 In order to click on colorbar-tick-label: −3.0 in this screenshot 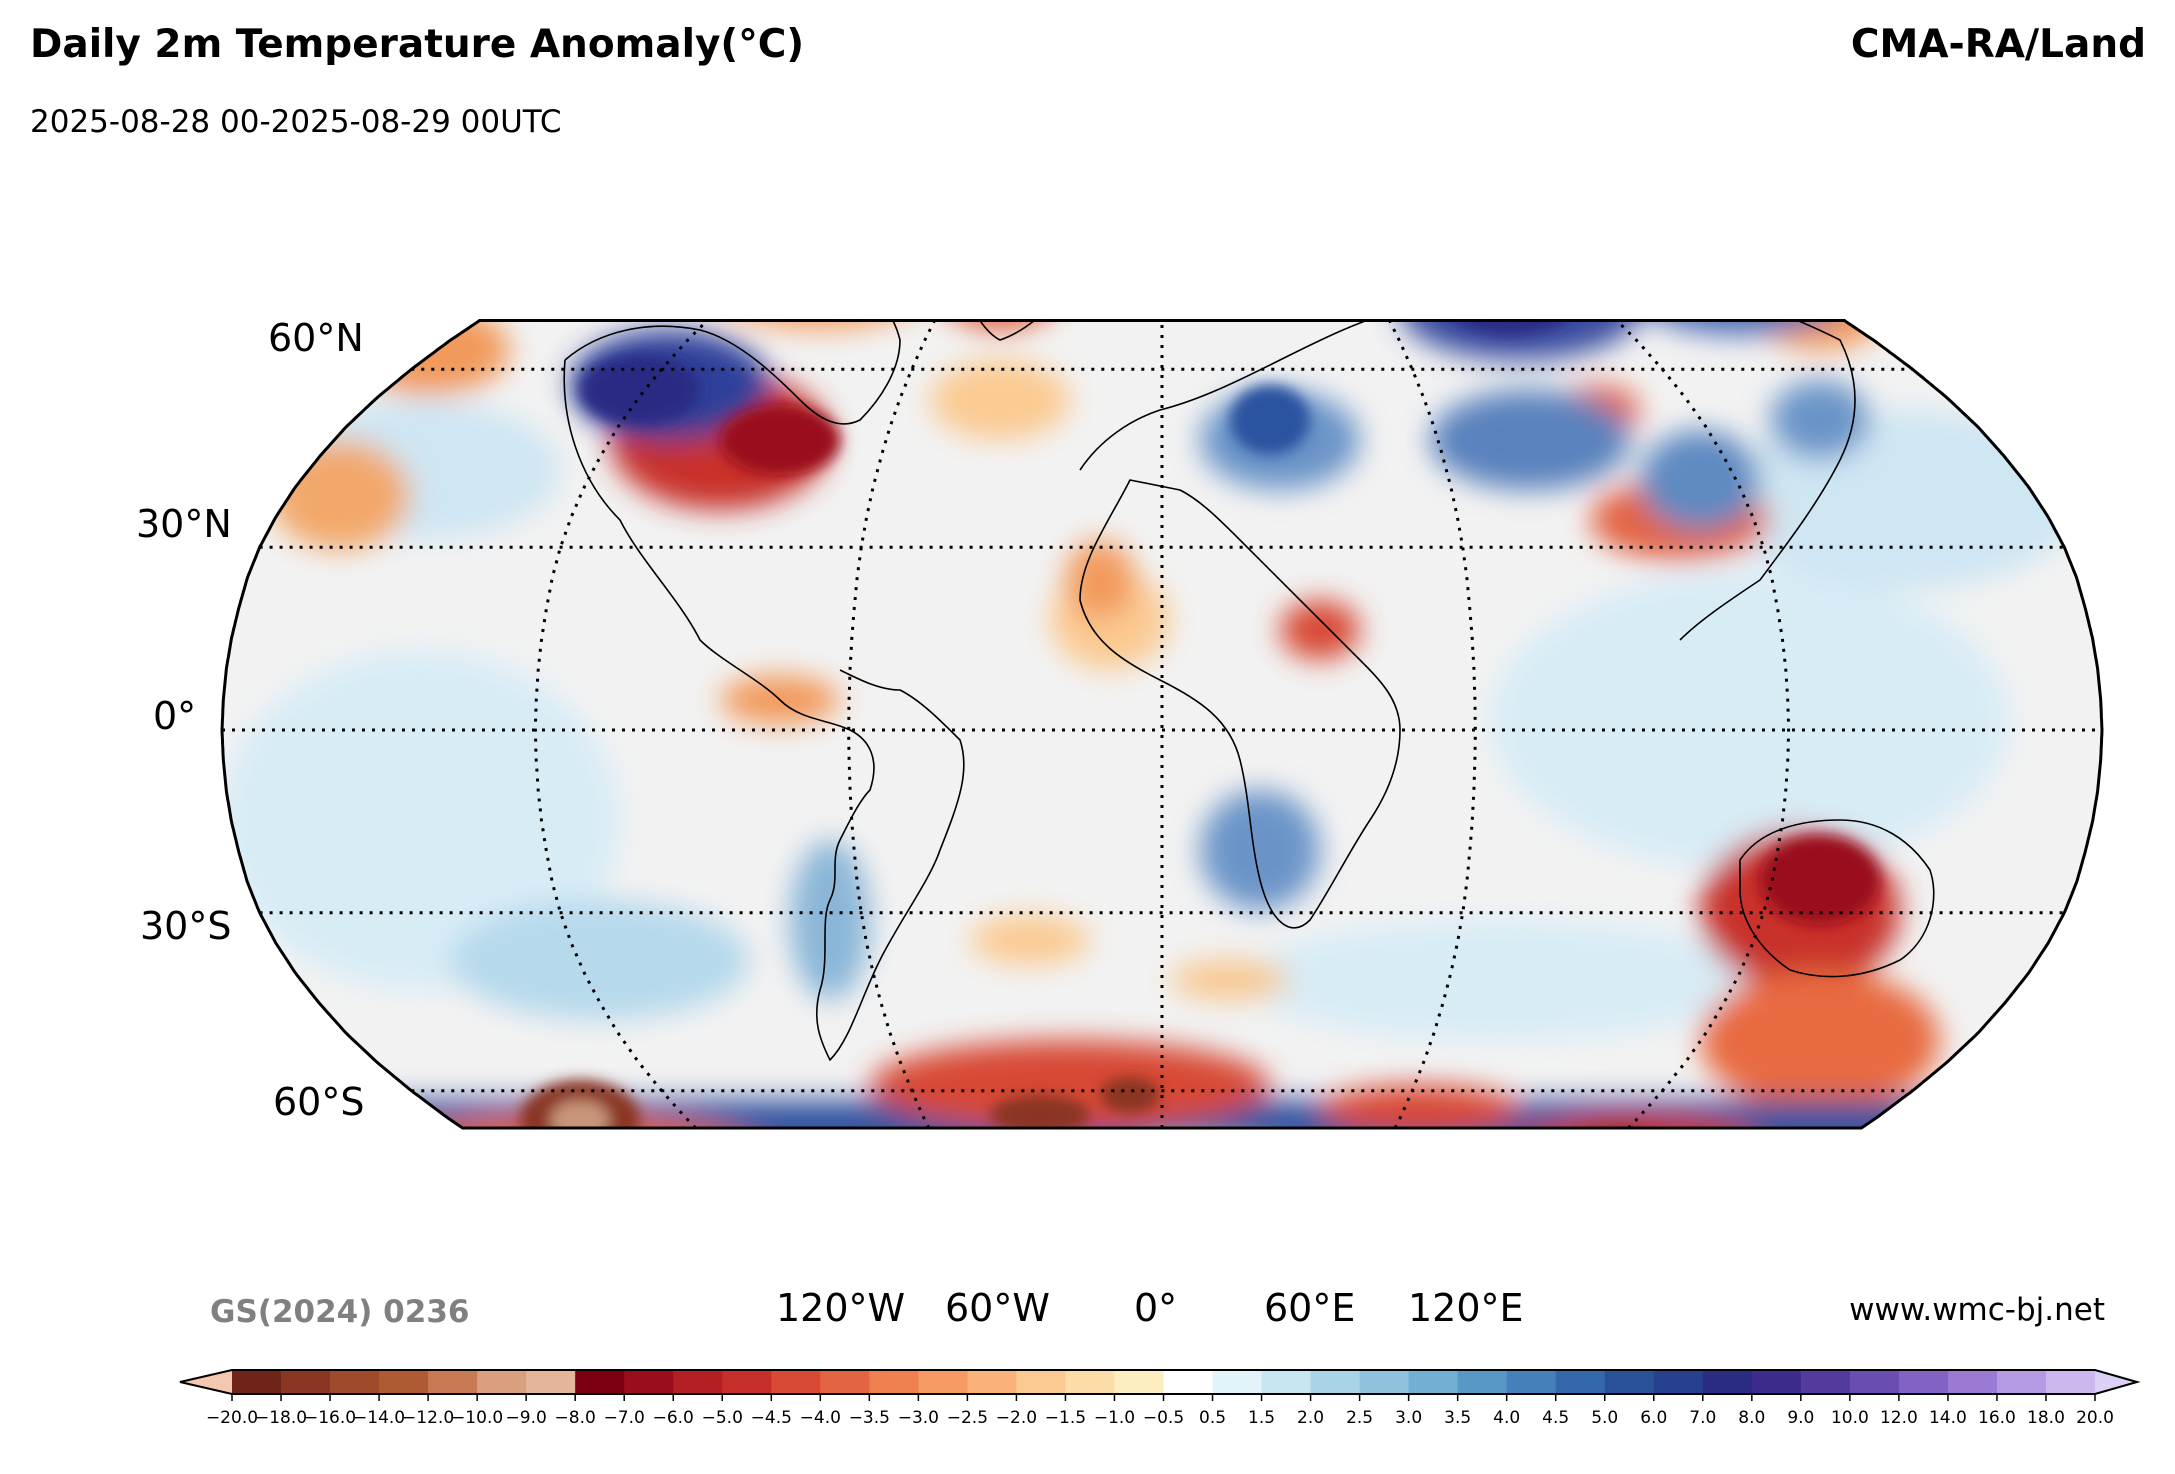, I will do `click(918, 1418)`.